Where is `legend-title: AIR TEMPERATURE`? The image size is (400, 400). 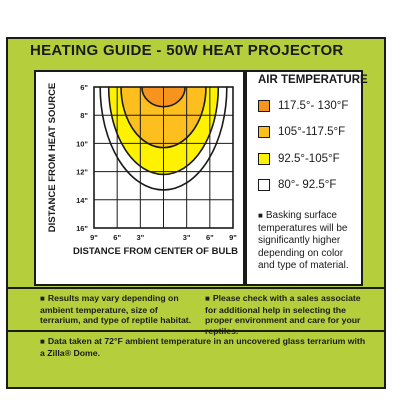 legend-title: AIR TEMPERATURE is located at coordinates (313, 80).